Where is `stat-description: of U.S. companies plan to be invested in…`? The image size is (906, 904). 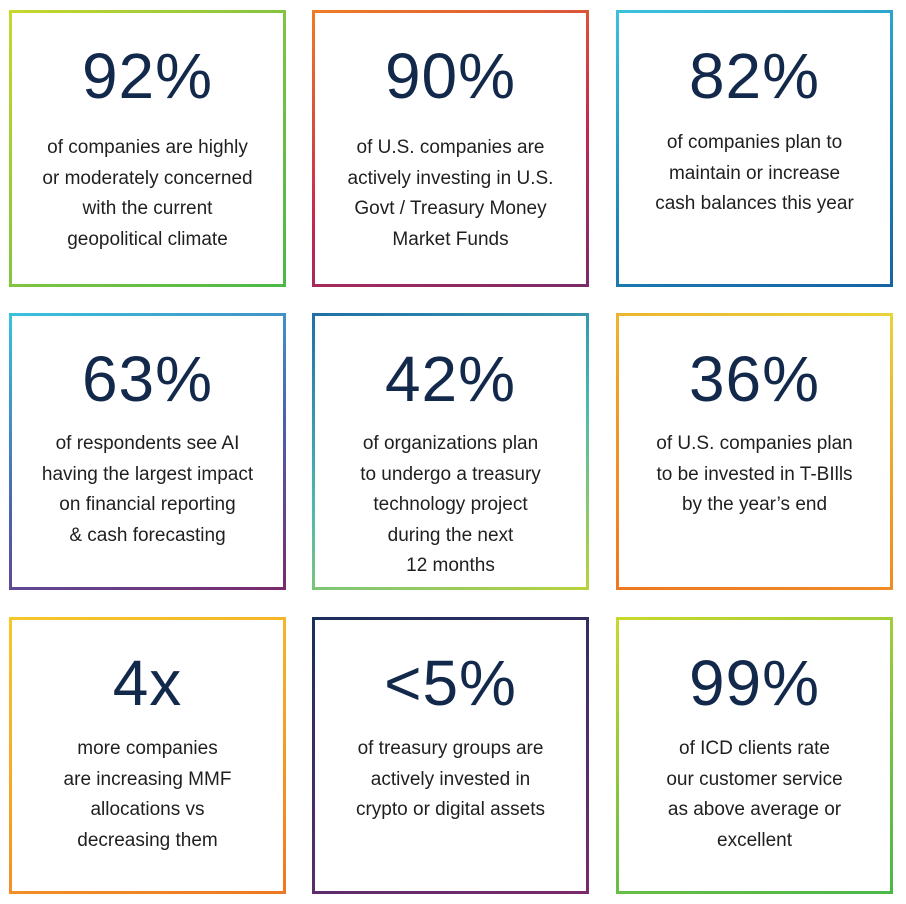 stat-description: of U.S. companies plan to be invested in… is located at coordinates (754, 474).